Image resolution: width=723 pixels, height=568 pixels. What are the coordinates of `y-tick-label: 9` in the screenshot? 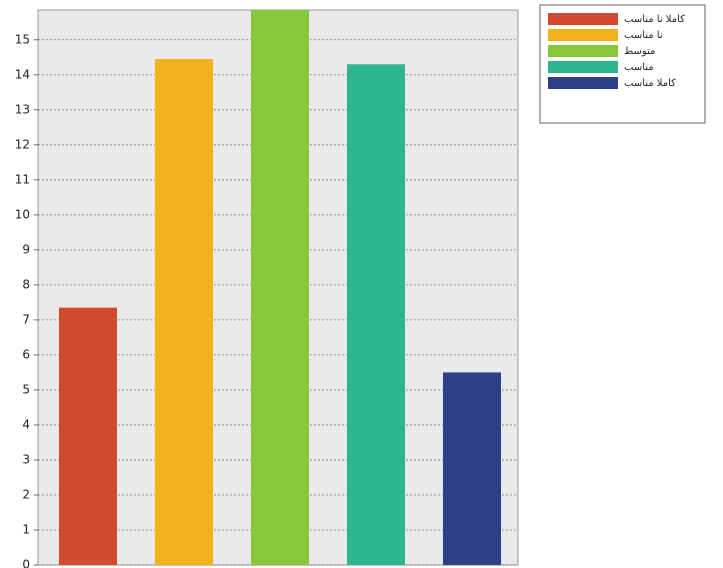 It's located at (26, 249).